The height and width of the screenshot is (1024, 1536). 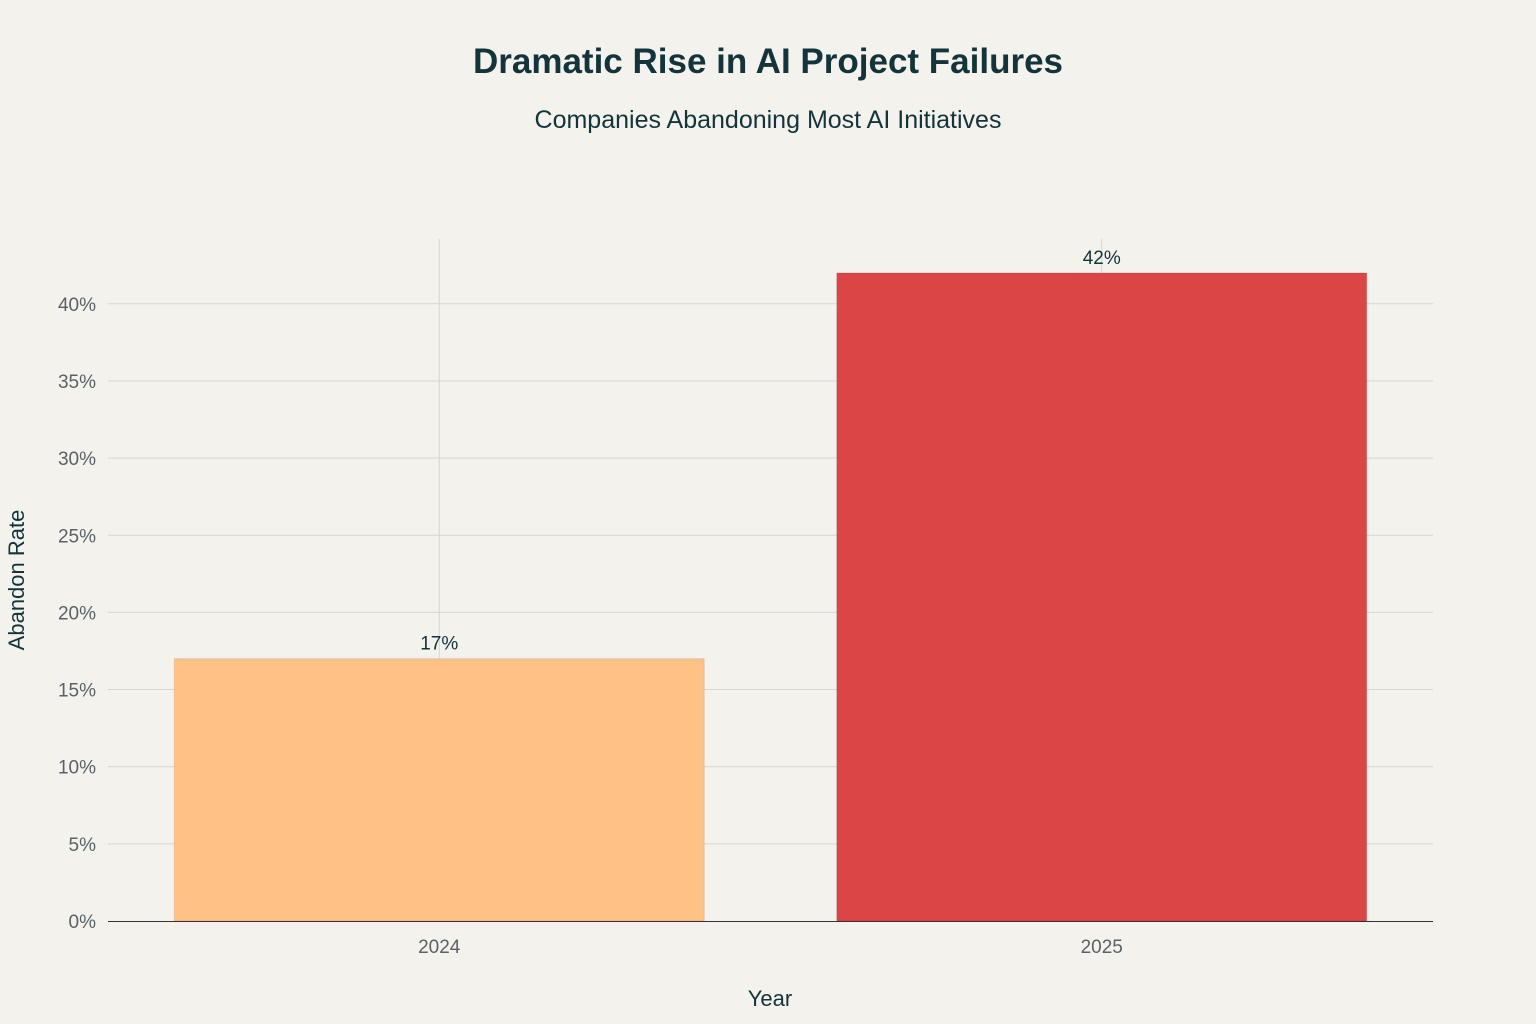 What do you see at coordinates (439, 644) in the screenshot?
I see `data-label: 17%` at bounding box center [439, 644].